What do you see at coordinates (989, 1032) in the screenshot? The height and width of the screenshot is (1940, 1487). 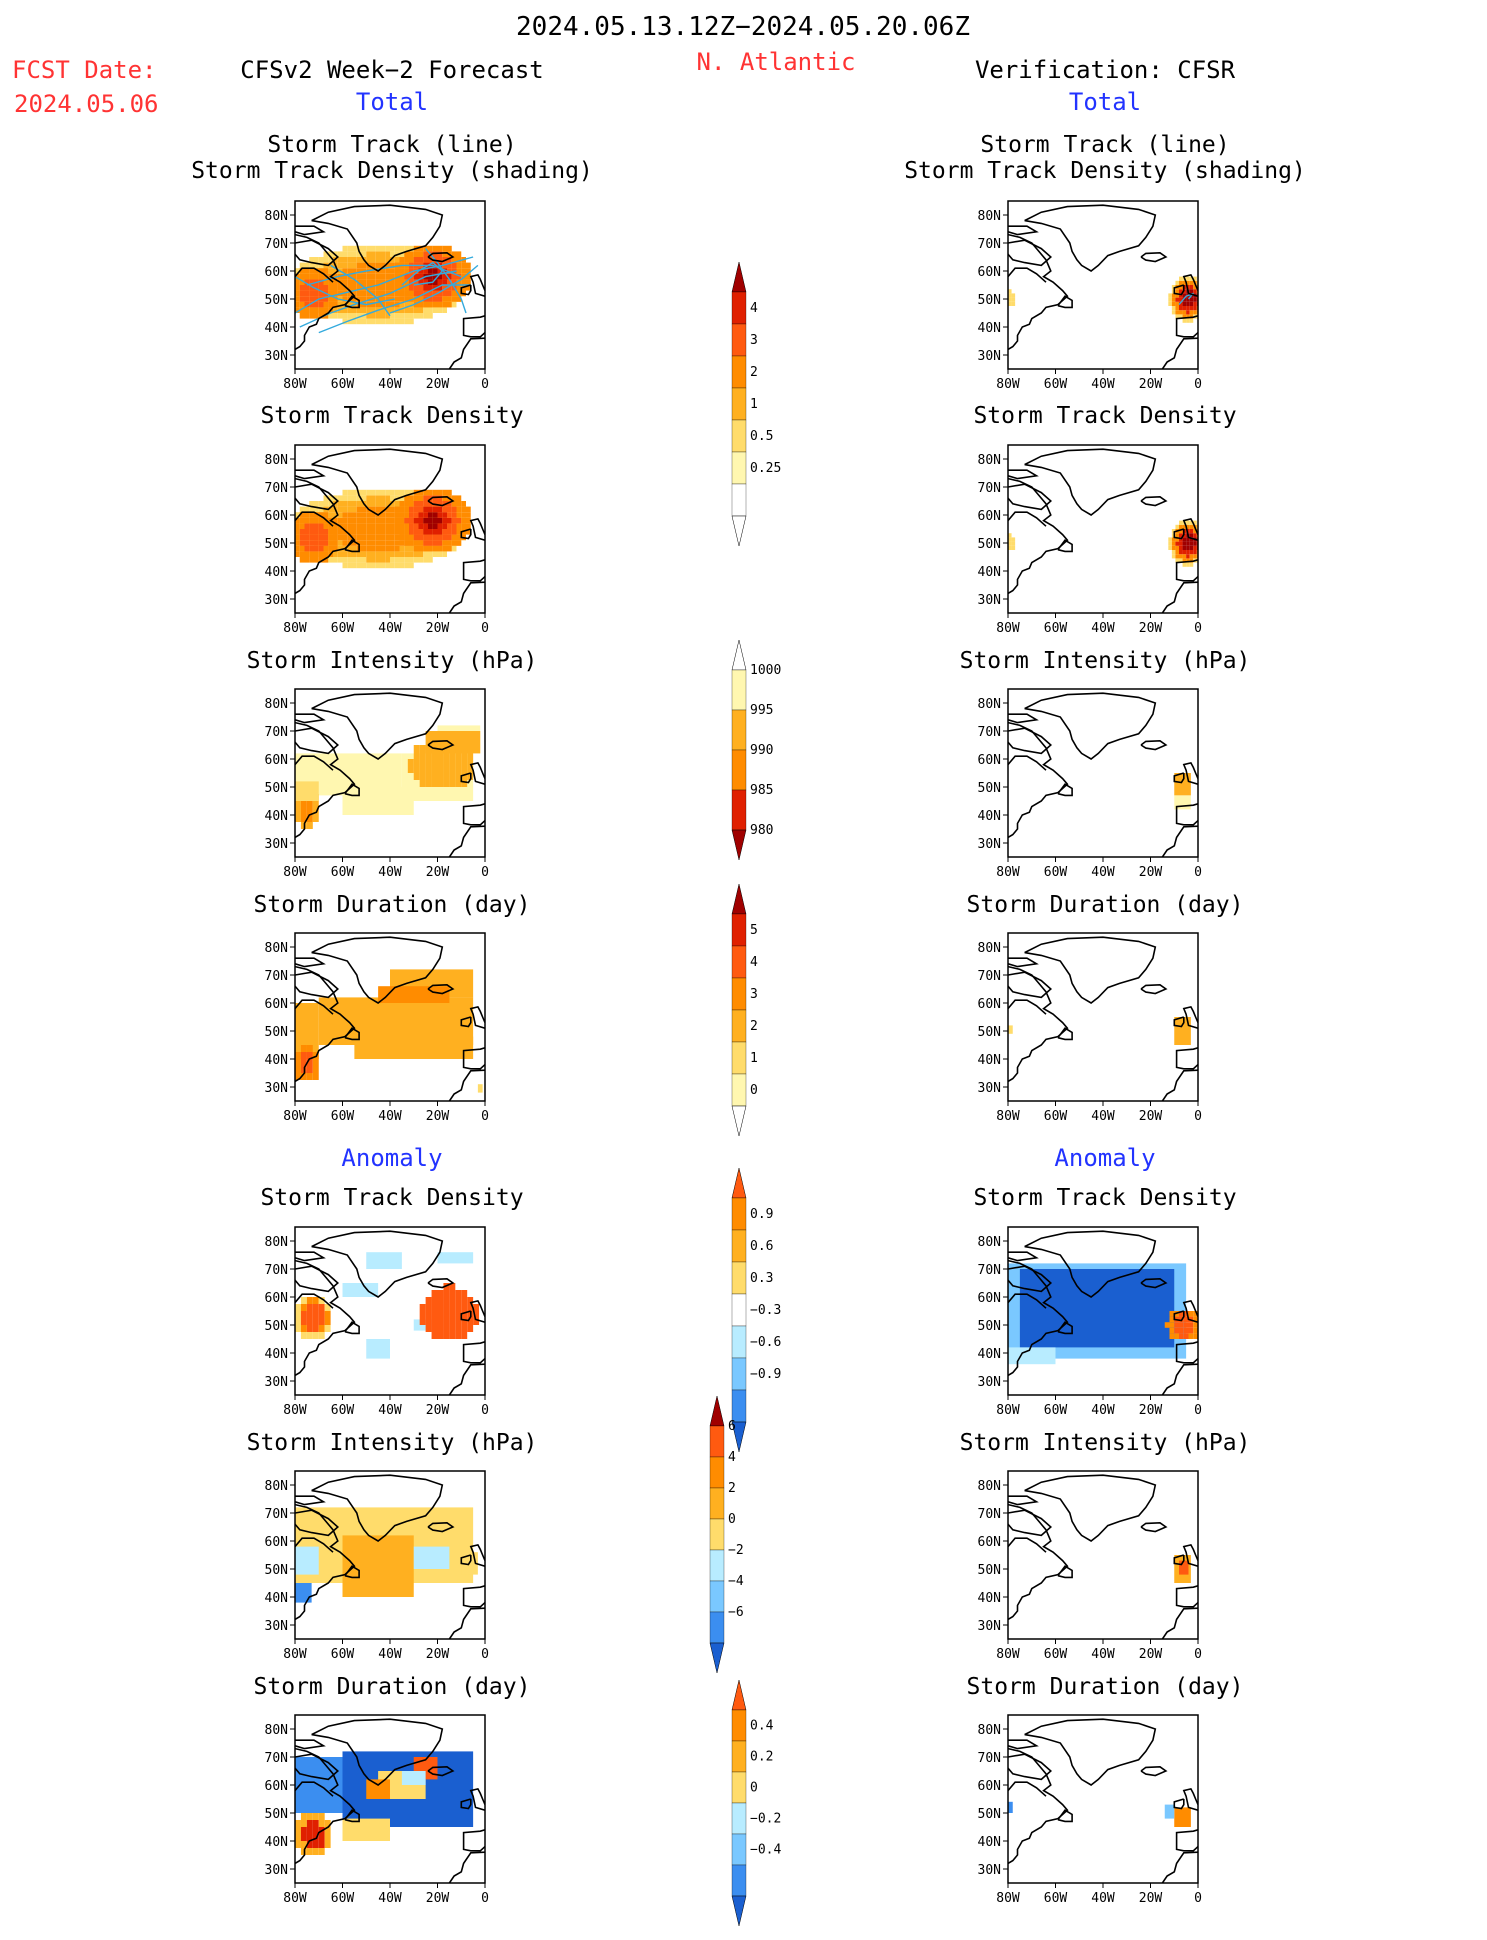 I see `lat-tick-label: 50N` at bounding box center [989, 1032].